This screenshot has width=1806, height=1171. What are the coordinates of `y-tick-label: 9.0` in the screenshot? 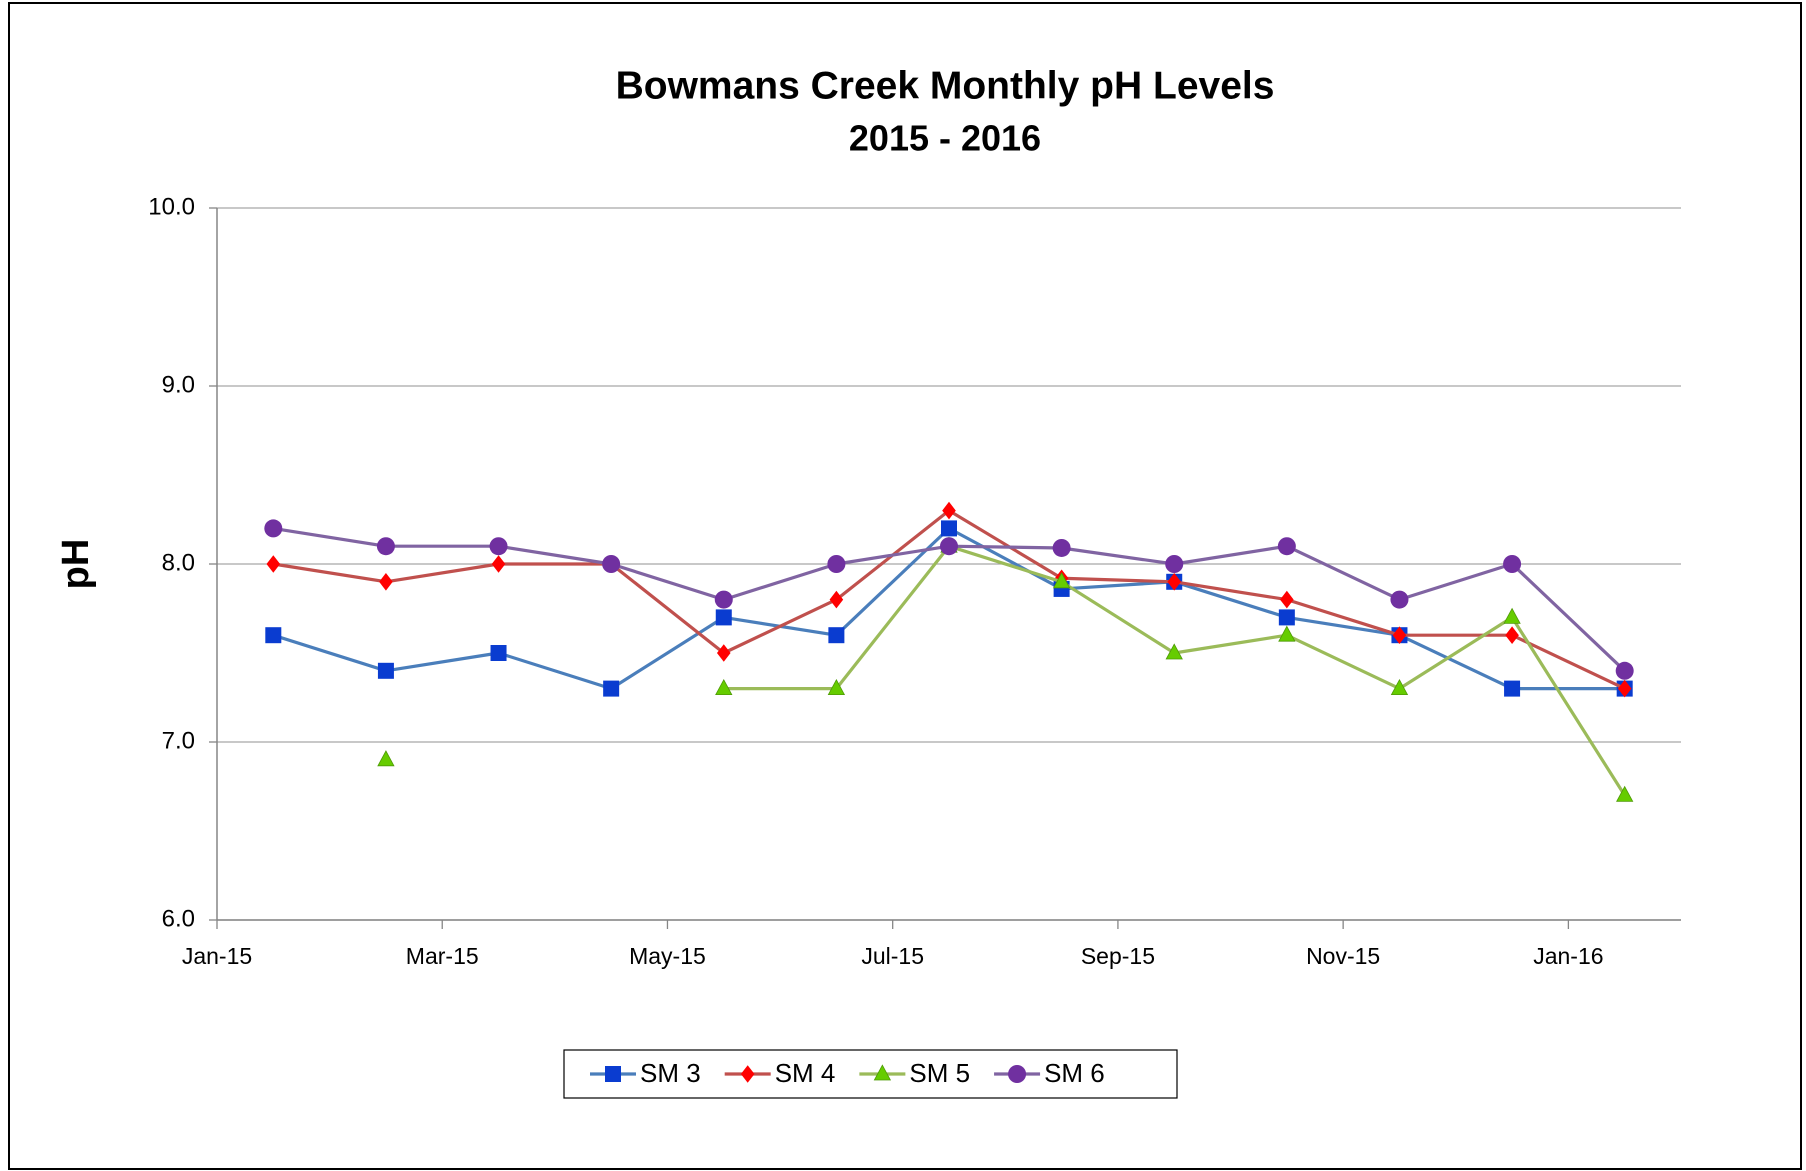 It's located at (178, 384).